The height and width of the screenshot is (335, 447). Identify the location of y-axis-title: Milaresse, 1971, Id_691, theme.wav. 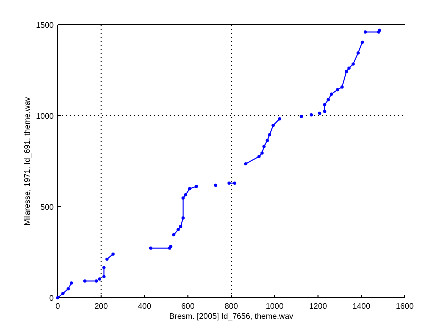
(27, 161).